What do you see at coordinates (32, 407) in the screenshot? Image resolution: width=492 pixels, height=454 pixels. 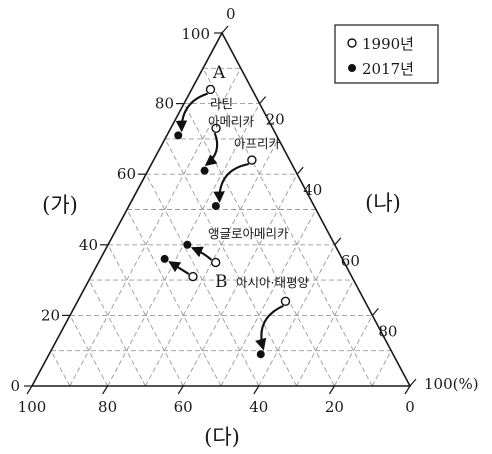 I see `tick-label-da-100: 100` at bounding box center [32, 407].